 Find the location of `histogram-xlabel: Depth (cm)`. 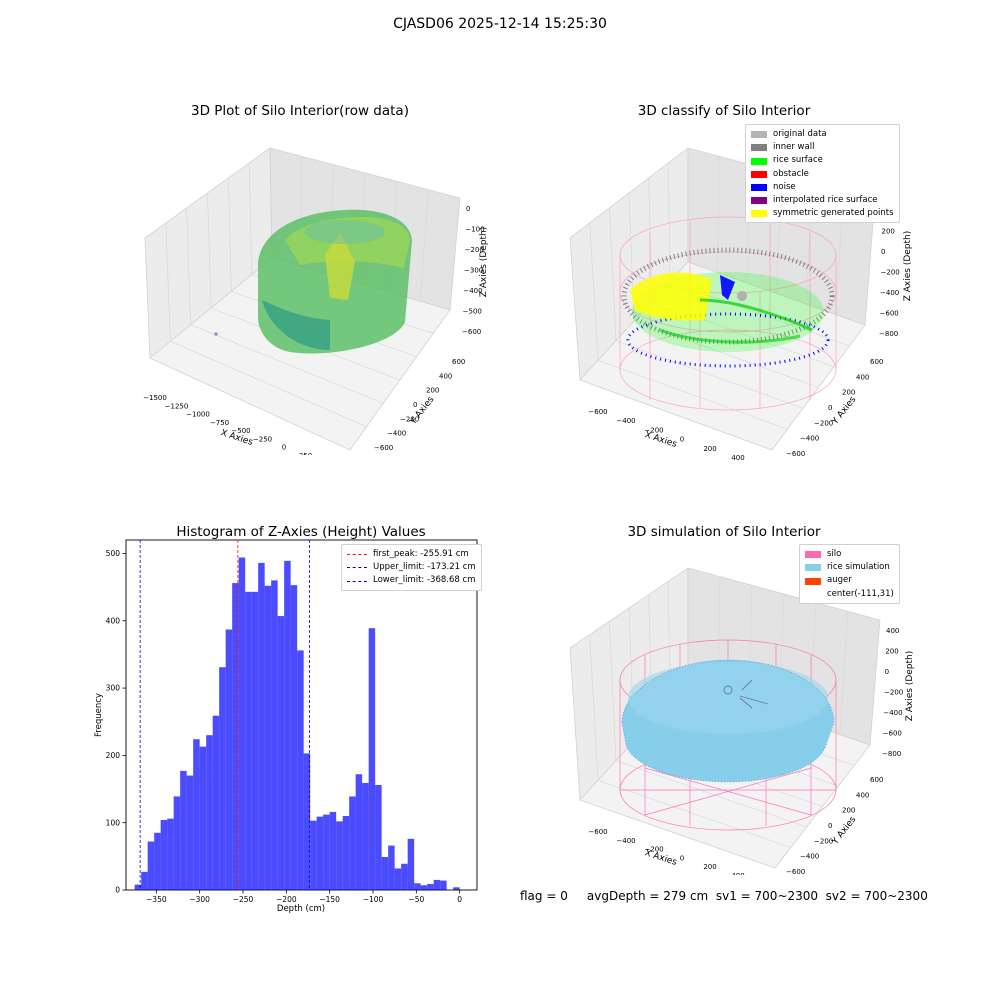

histogram-xlabel: Depth (cm) is located at coordinates (301, 909).